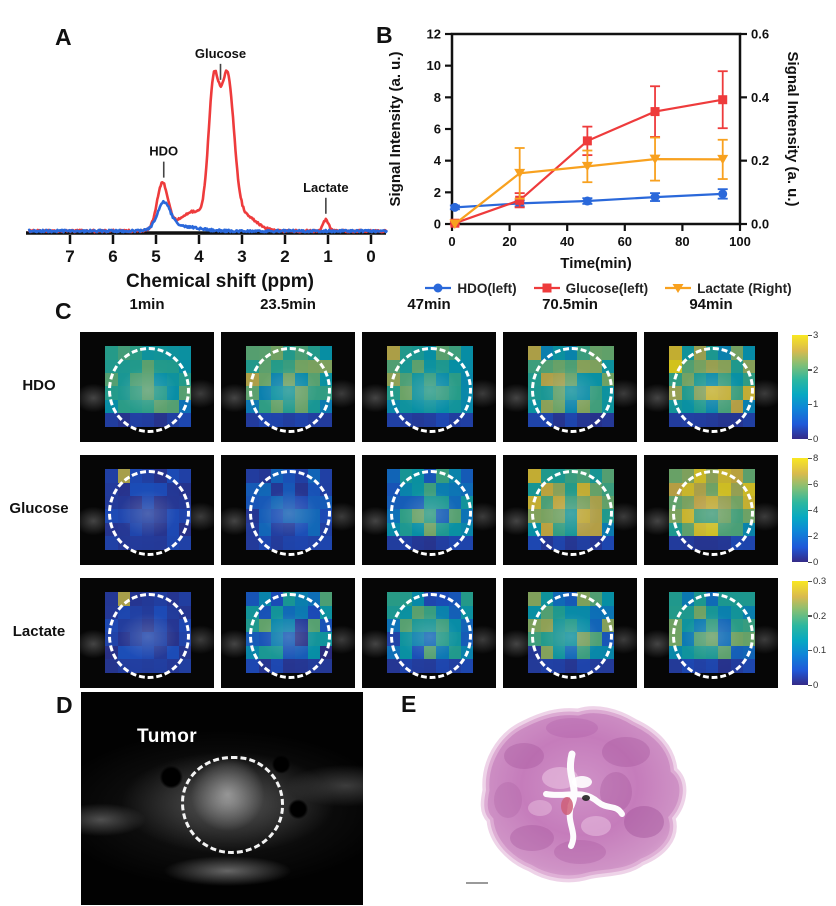 This screenshot has width=836, height=906. Describe the element at coordinates (288, 304) in the screenshot. I see `time-column-header: 23.5min` at that location.